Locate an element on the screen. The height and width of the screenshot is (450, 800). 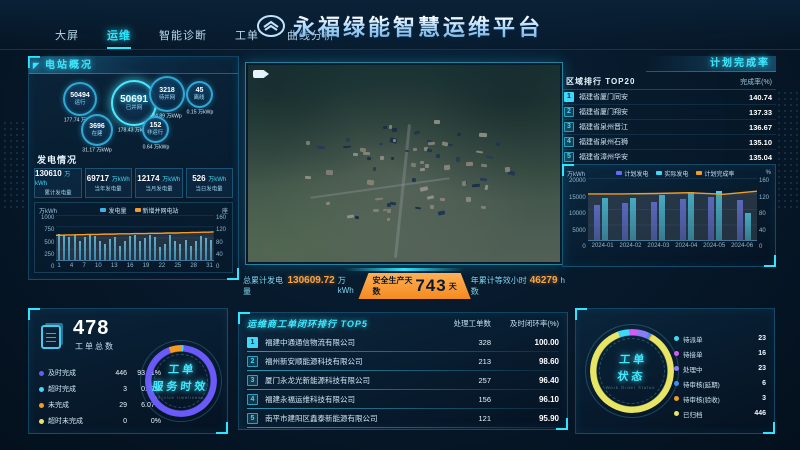
work-status-legend-item: 处理中 23 is located at coordinates (720, 368).